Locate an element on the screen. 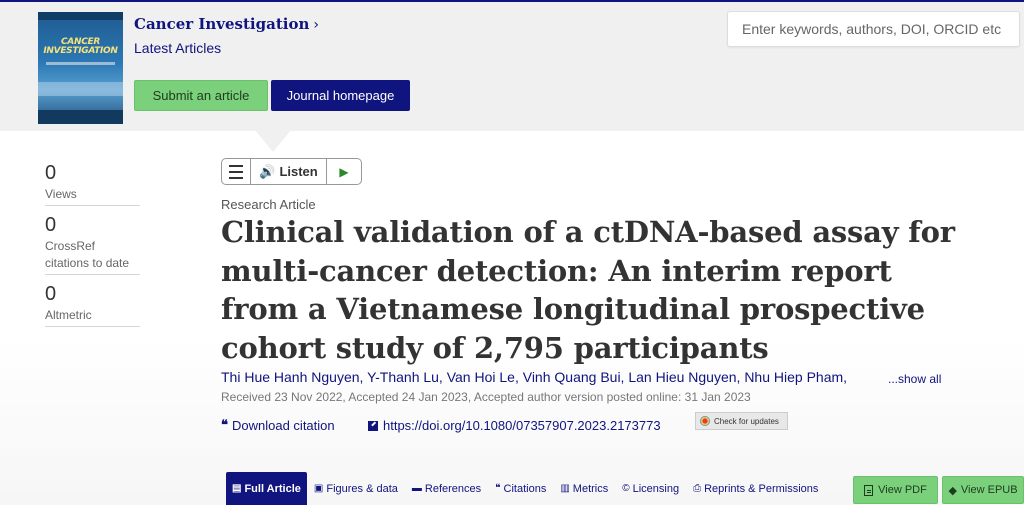  tab-references: ▬ References is located at coordinates (446, 488).